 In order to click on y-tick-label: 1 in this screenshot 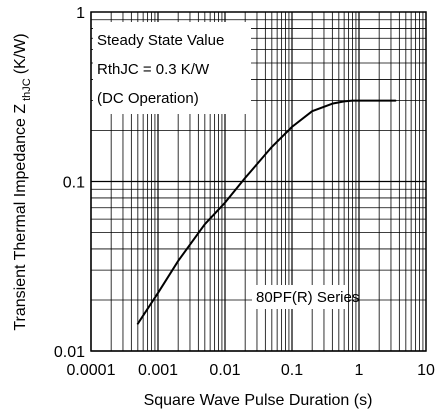, I will do `click(80, 13)`.